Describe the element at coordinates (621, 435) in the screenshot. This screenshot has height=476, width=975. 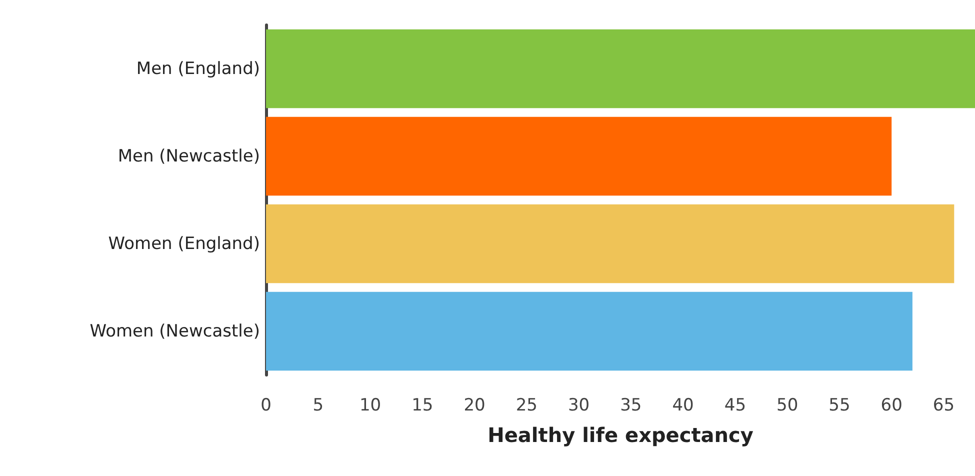
I see `x-axis-title: Healthy life expectancy` at that location.